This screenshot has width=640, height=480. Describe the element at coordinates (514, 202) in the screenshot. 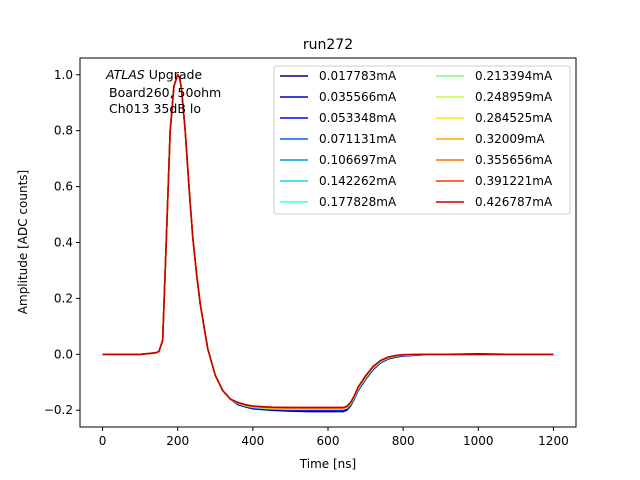

I see `legend-label: 0.426787mA` at that location.